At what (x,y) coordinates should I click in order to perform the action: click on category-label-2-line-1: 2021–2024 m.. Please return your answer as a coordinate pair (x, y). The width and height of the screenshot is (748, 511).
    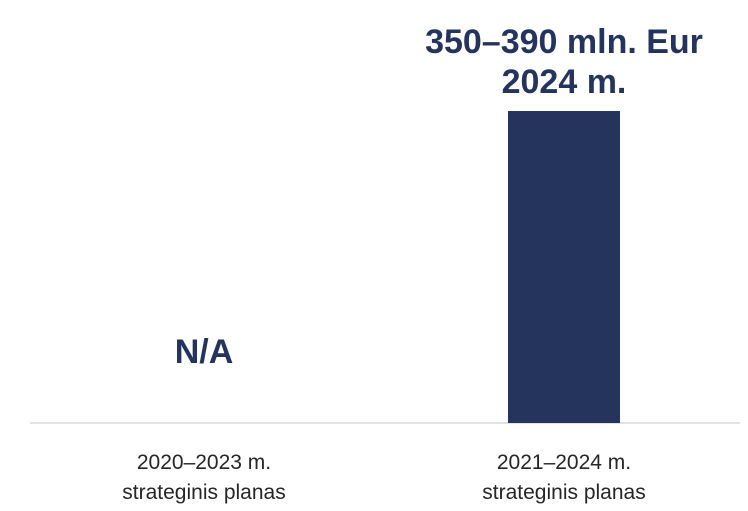
    Looking at the image, I should click on (564, 462).